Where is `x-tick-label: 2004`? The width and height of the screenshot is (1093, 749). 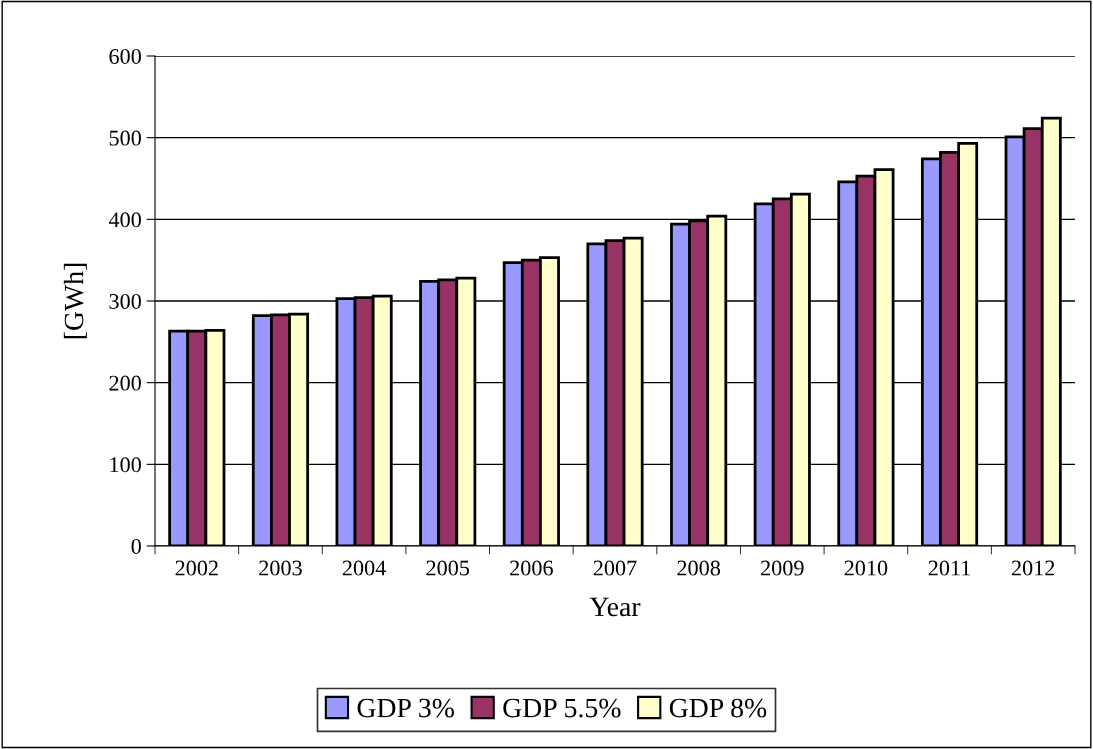
x-tick-label: 2004 is located at coordinates (364, 568).